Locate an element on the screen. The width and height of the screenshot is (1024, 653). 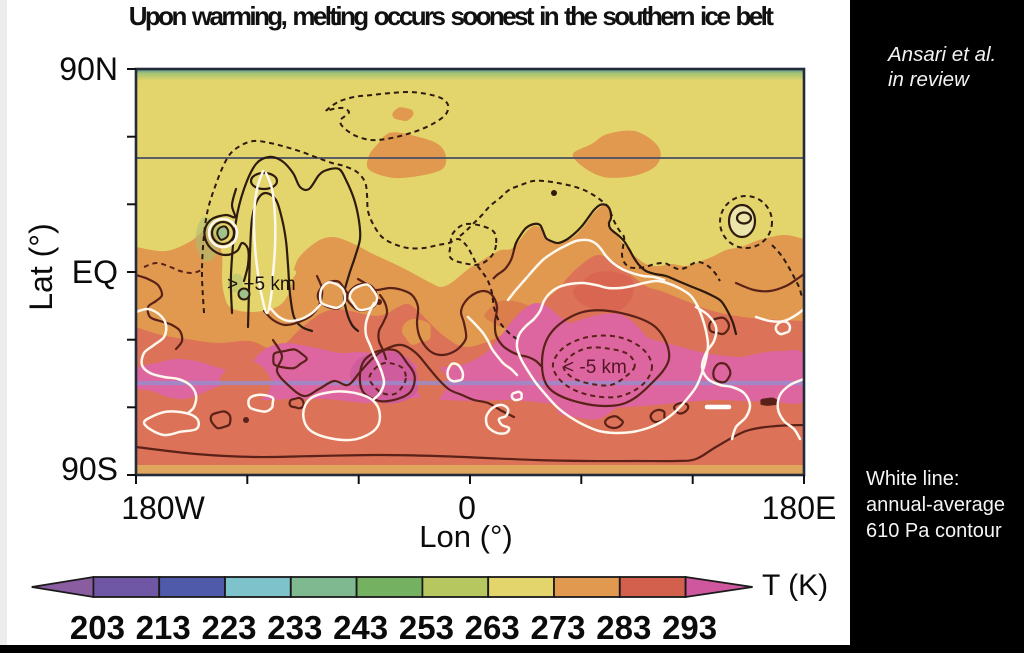
svg-text: EQ is located at coordinates (95, 272).